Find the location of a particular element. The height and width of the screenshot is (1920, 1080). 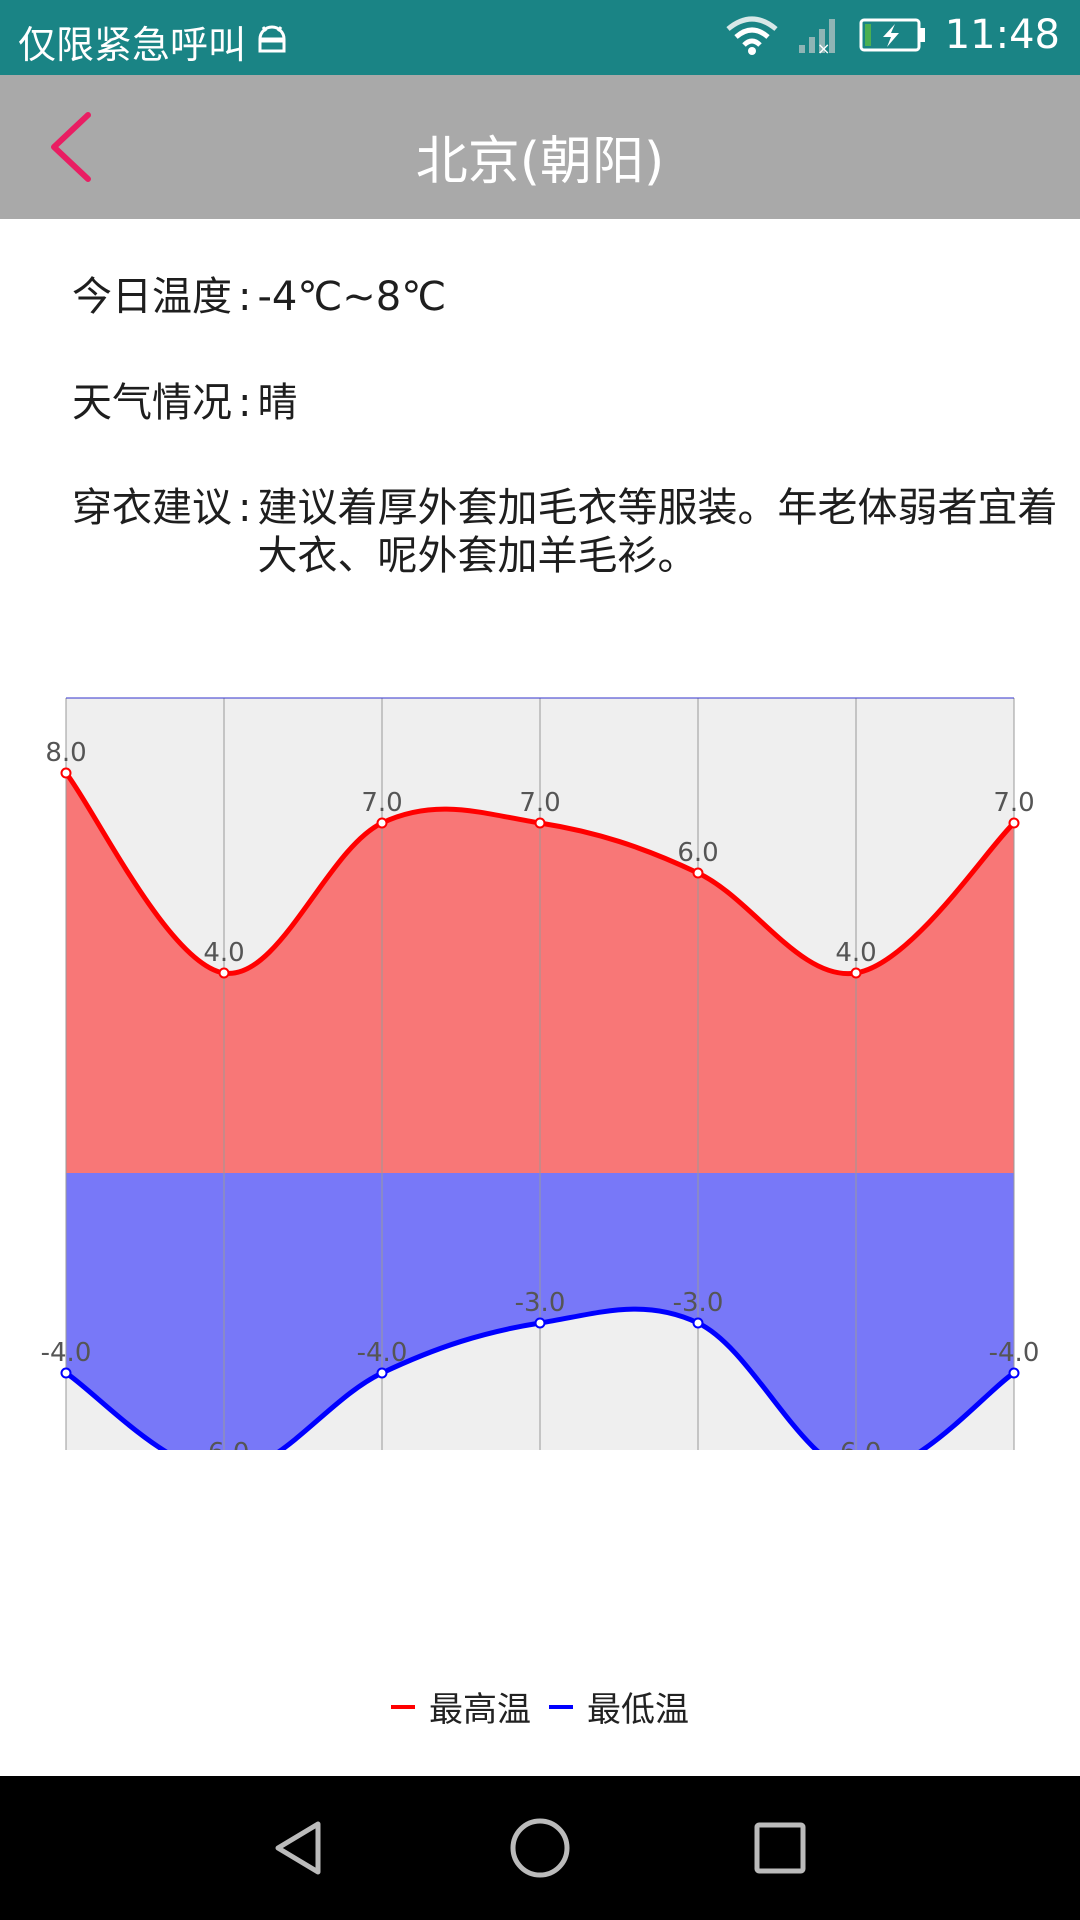

high-temp-value-label-3: 7.0 is located at coordinates (539, 803).